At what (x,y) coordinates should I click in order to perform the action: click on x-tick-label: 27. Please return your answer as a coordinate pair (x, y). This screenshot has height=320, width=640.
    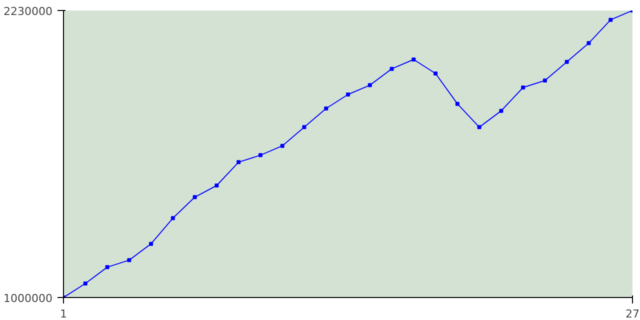
    Looking at the image, I should click on (633, 314).